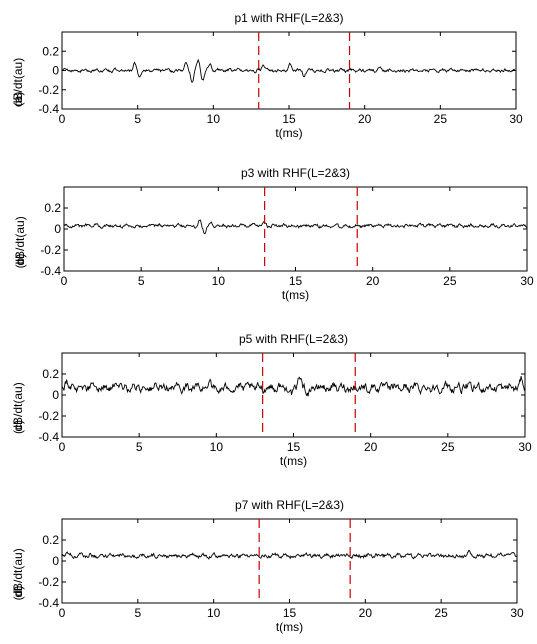 The height and width of the screenshot is (644, 537). Describe the element at coordinates (295, 173) in the screenshot. I see `chart-title: p3 with RHF(L=2&3)` at that location.